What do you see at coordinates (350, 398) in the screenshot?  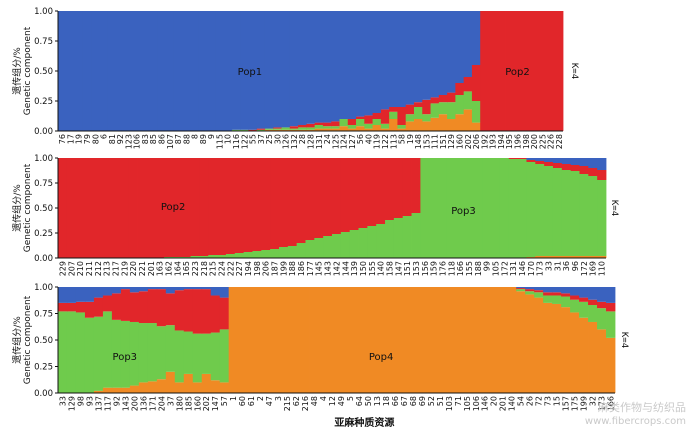 I see `x-tick-label: 5` at bounding box center [350, 398].